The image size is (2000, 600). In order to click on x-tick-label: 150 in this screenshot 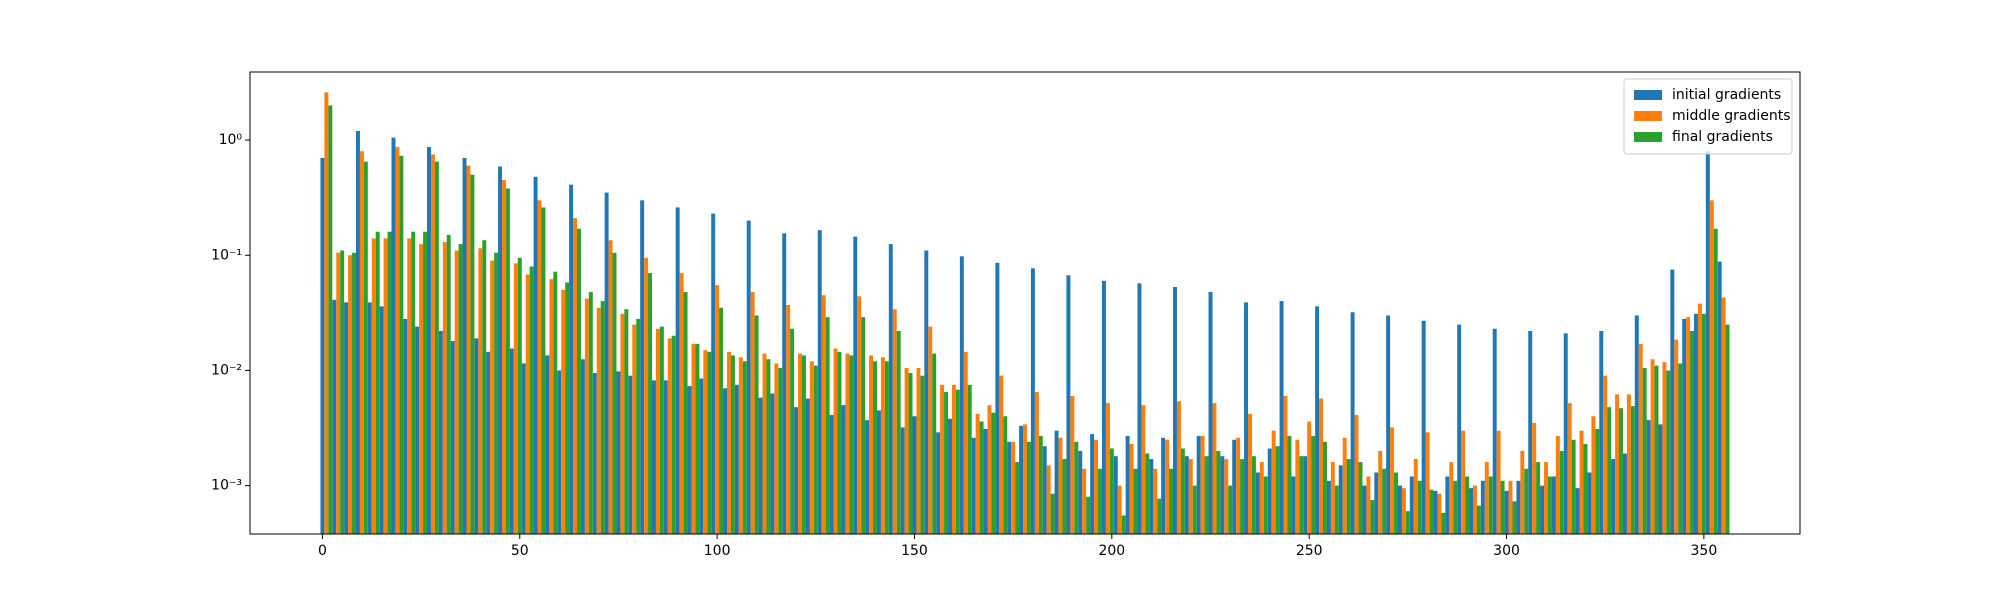, I will do `click(914, 551)`.